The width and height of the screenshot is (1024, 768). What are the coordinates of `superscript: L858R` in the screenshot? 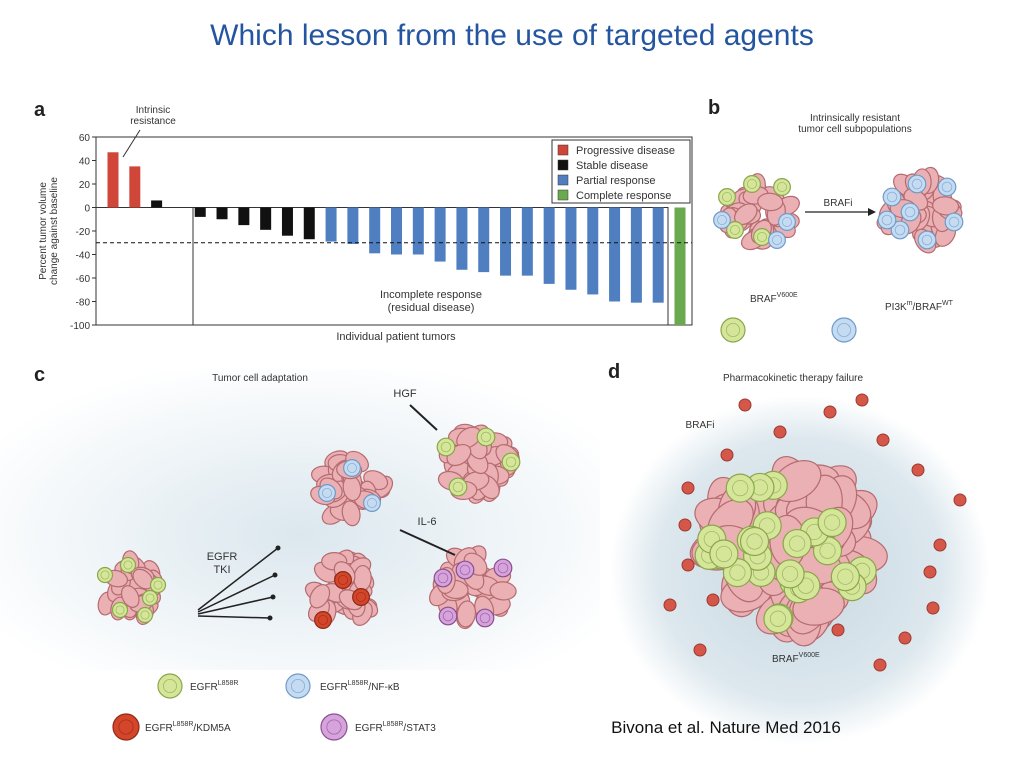 It's located at (358, 683).